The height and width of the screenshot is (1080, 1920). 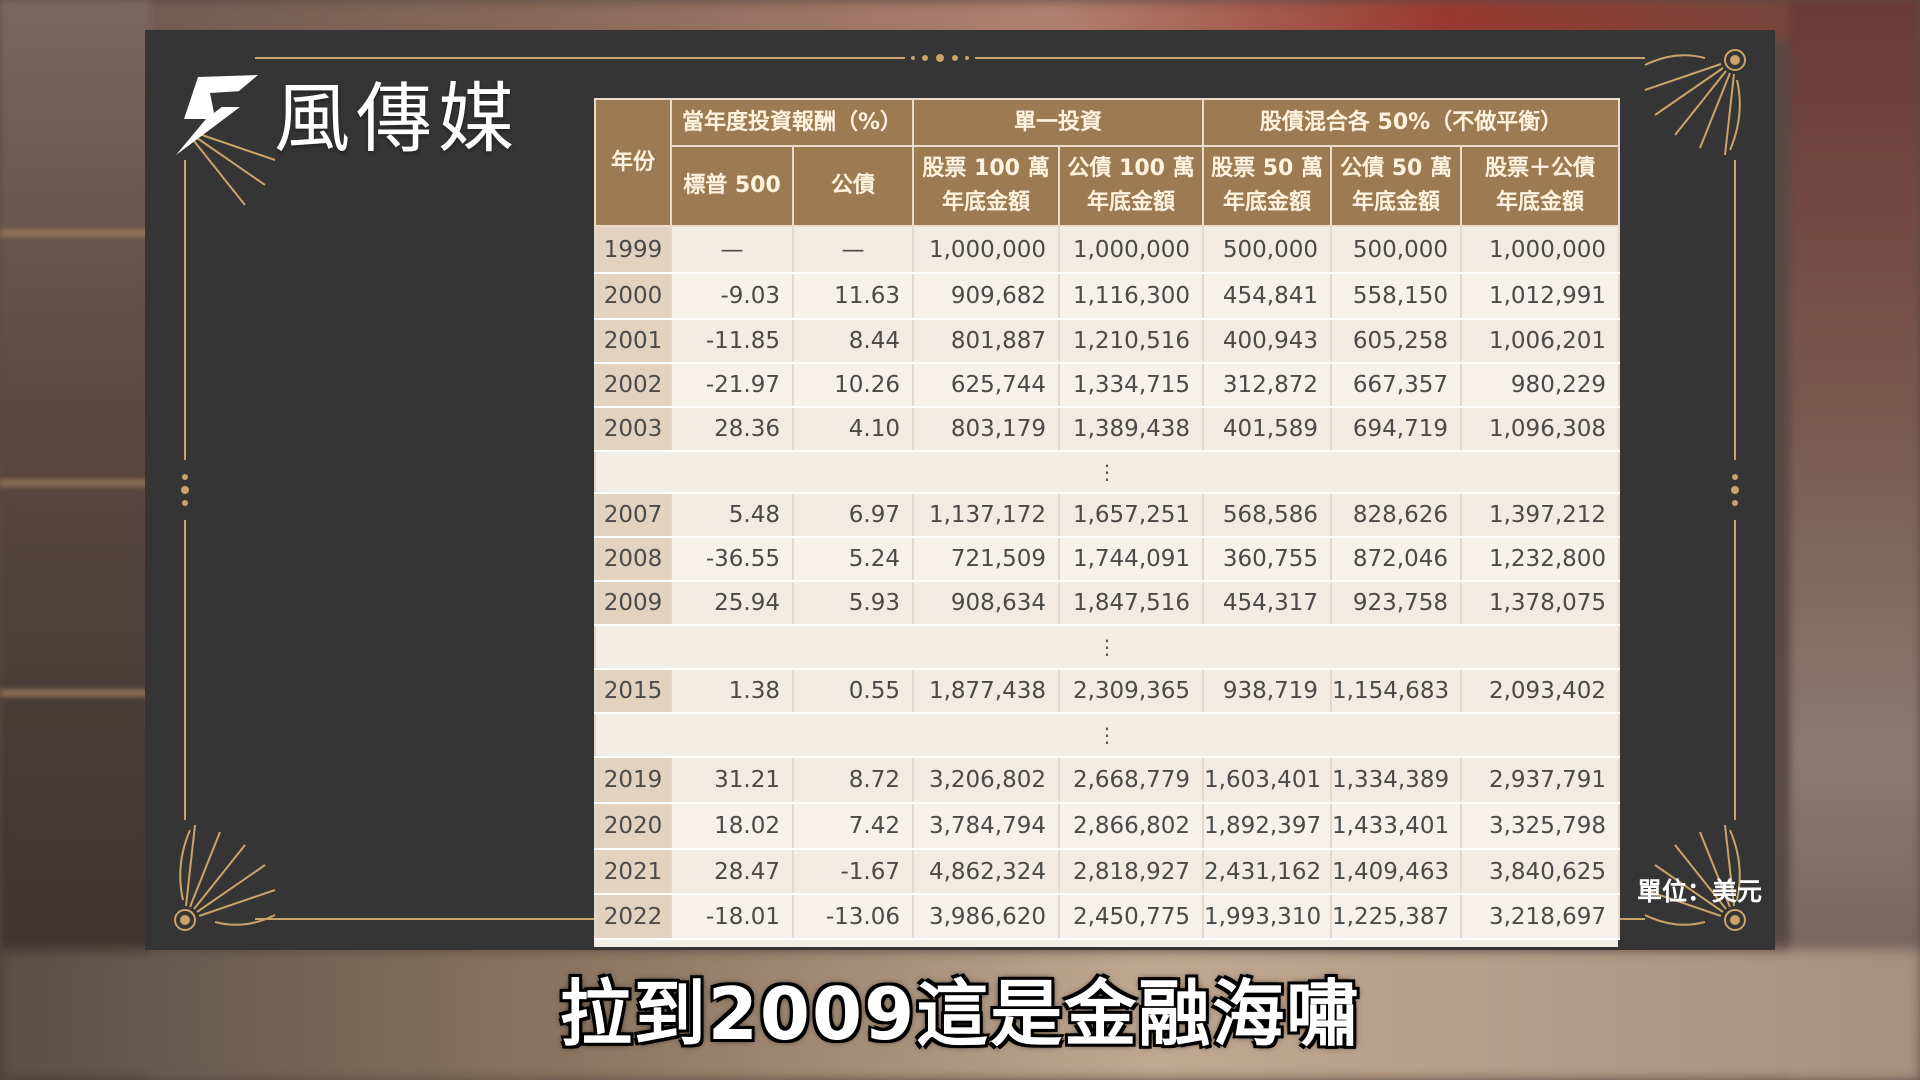 I want to click on cell-sp500-return: -36.55, so click(x=732, y=559).